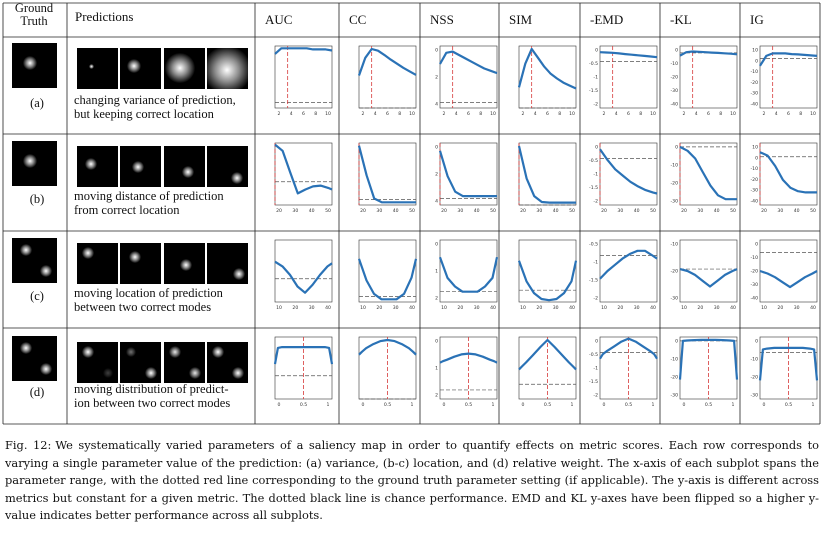 The image size is (823, 544). What do you see at coordinates (303, 275) in the screenshot?
I see `subplot-c-auc: 10 20 30 40` at bounding box center [303, 275].